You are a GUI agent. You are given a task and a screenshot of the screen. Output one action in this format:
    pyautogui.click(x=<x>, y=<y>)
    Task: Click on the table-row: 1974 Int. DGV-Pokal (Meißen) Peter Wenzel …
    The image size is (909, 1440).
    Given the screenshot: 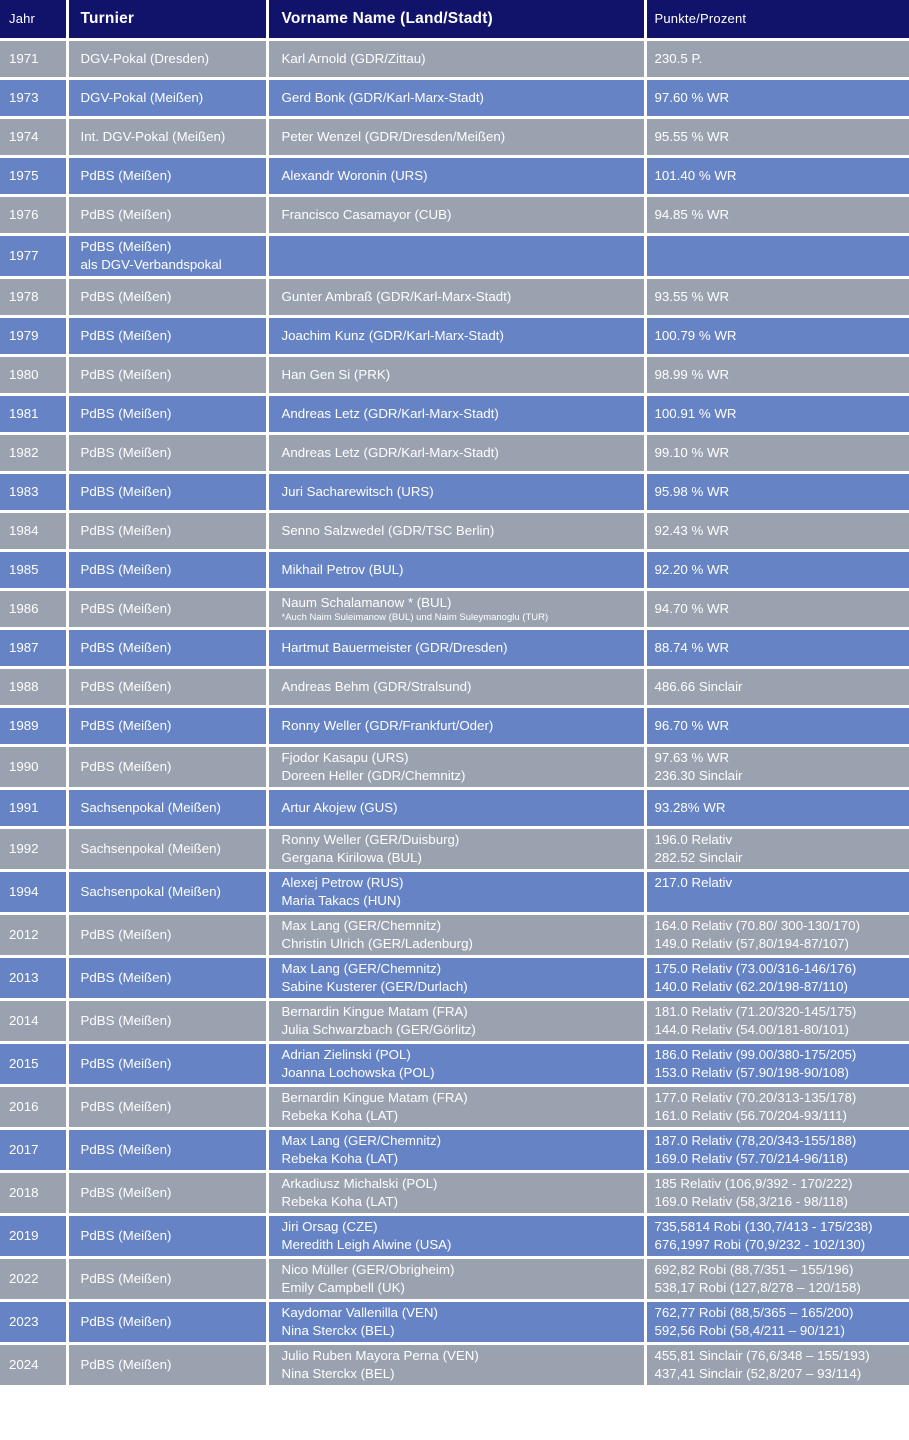 What is the action you would take?
    pyautogui.click(x=454, y=136)
    